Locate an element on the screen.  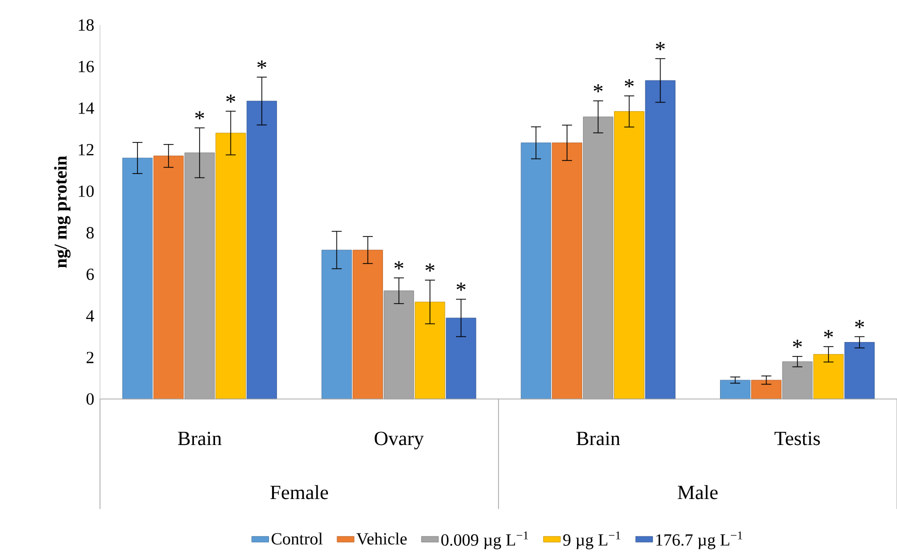
x-tick-label: Ovary is located at coordinates (399, 441).